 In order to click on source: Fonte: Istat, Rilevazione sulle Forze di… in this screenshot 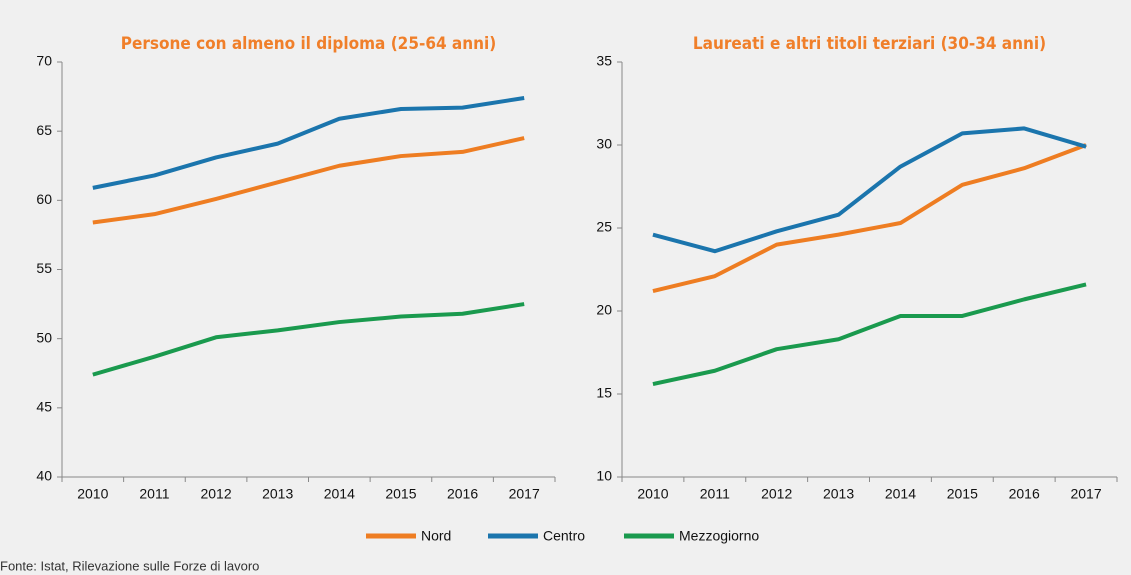, I will do `click(129, 565)`.